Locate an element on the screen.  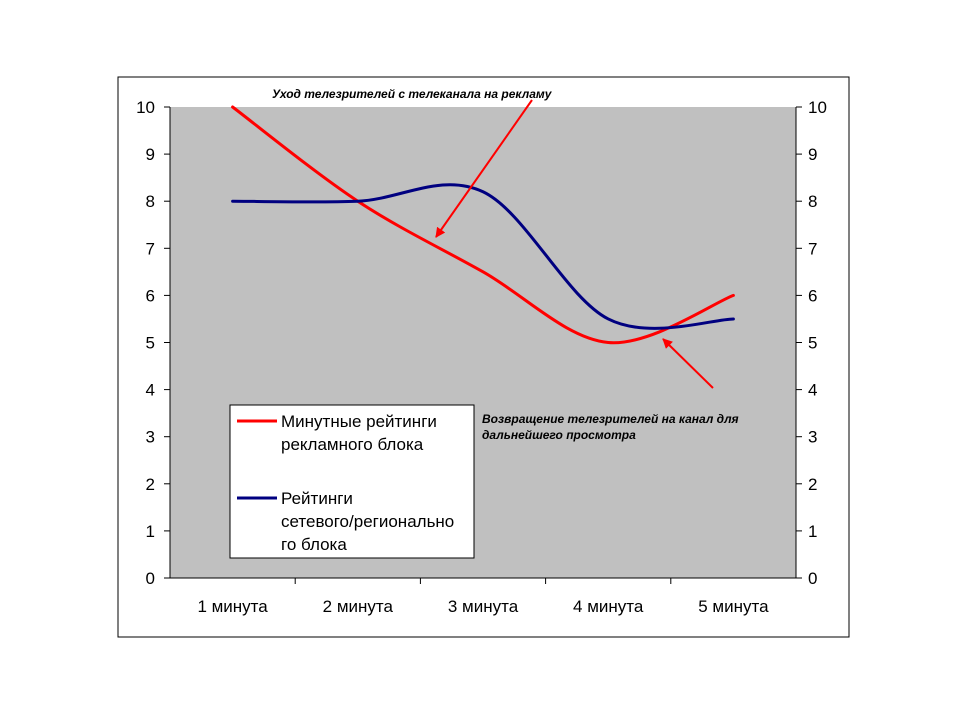
y-tick-label-right: 6 is located at coordinates (812, 295).